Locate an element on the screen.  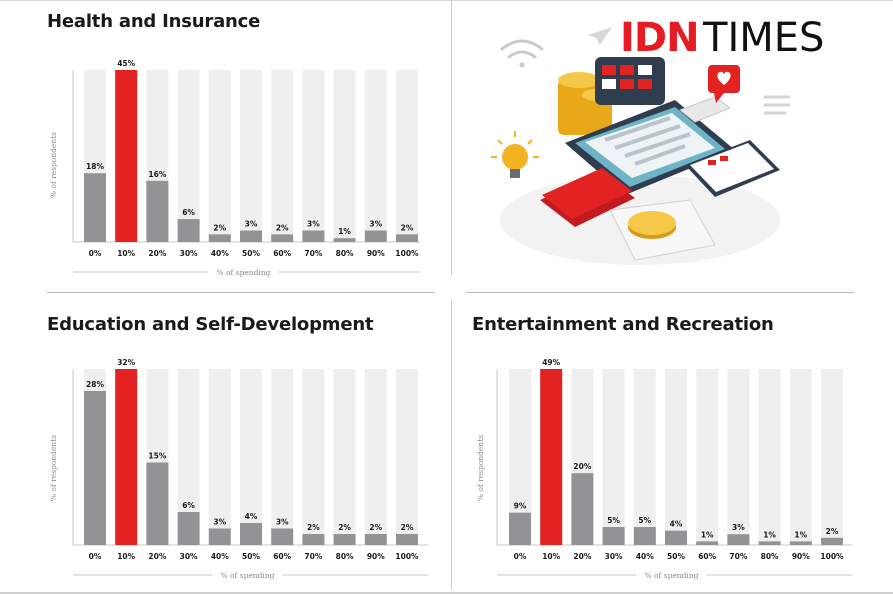
bar-value-label: 5% is located at coordinates (644, 520).